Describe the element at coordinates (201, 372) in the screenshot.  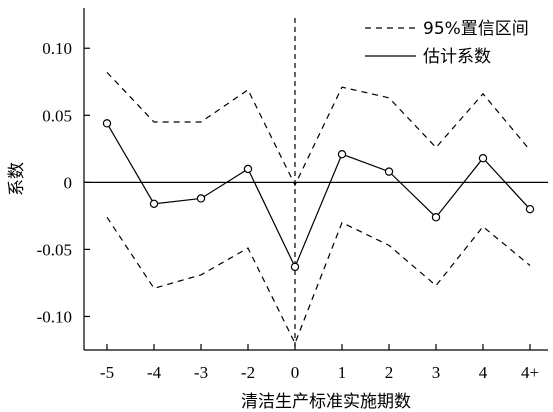
I see `x-tick-label: -3` at that location.